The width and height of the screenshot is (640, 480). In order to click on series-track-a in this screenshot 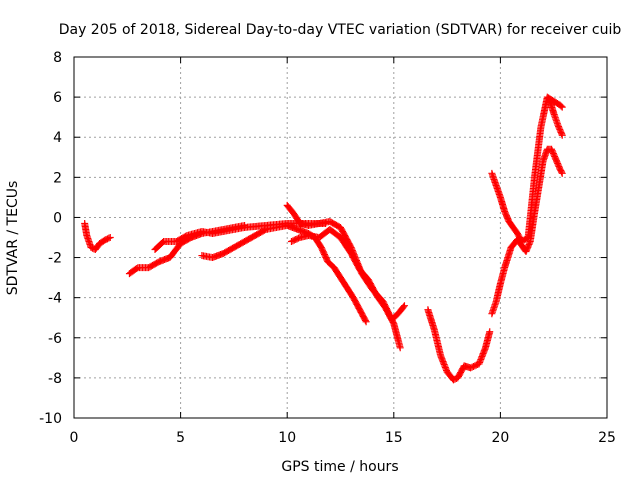, I will do `click(97, 236)`.